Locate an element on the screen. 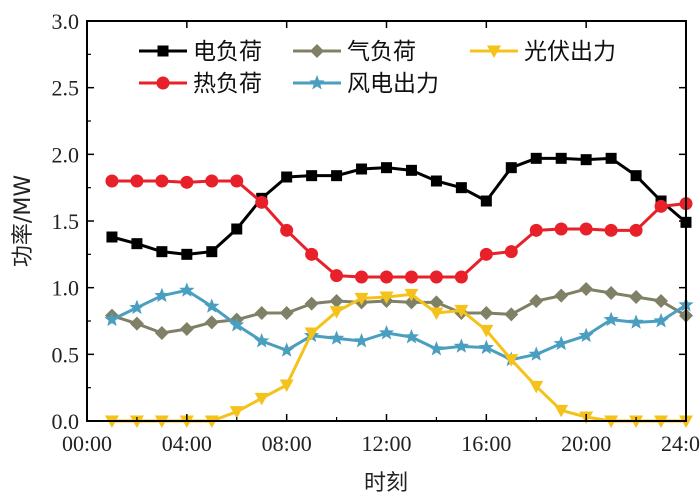  x-tick-label: 00:00 is located at coordinates (87, 443).